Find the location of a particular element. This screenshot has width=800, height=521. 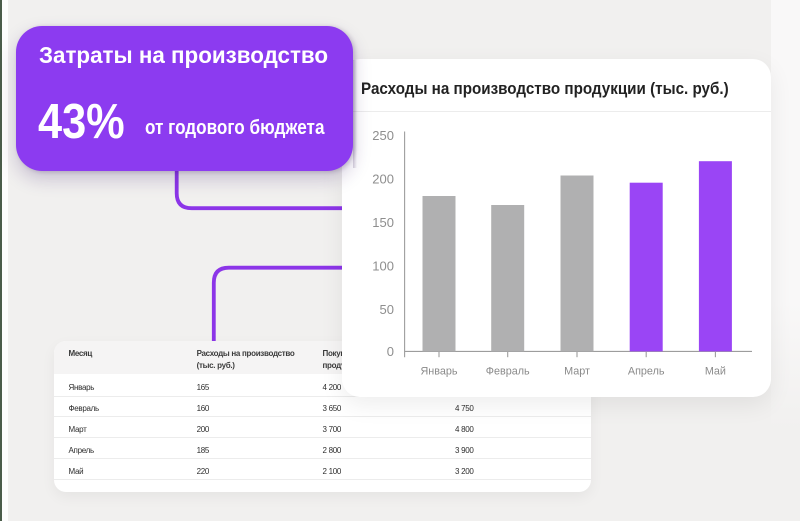

svg-text: 150 is located at coordinates (383, 222).